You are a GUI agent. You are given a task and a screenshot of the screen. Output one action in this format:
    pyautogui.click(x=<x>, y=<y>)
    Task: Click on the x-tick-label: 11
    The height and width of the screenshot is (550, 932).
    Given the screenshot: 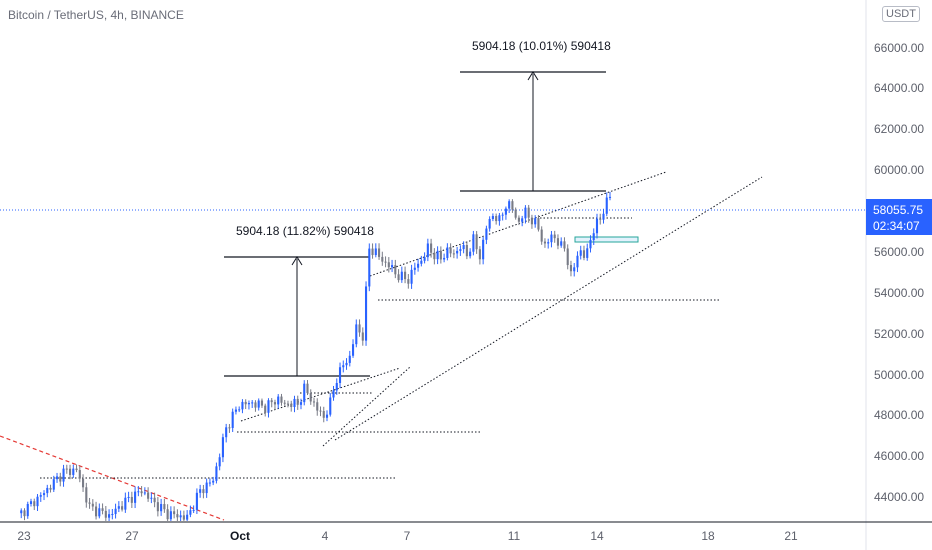 What is the action you would take?
    pyautogui.click(x=514, y=536)
    